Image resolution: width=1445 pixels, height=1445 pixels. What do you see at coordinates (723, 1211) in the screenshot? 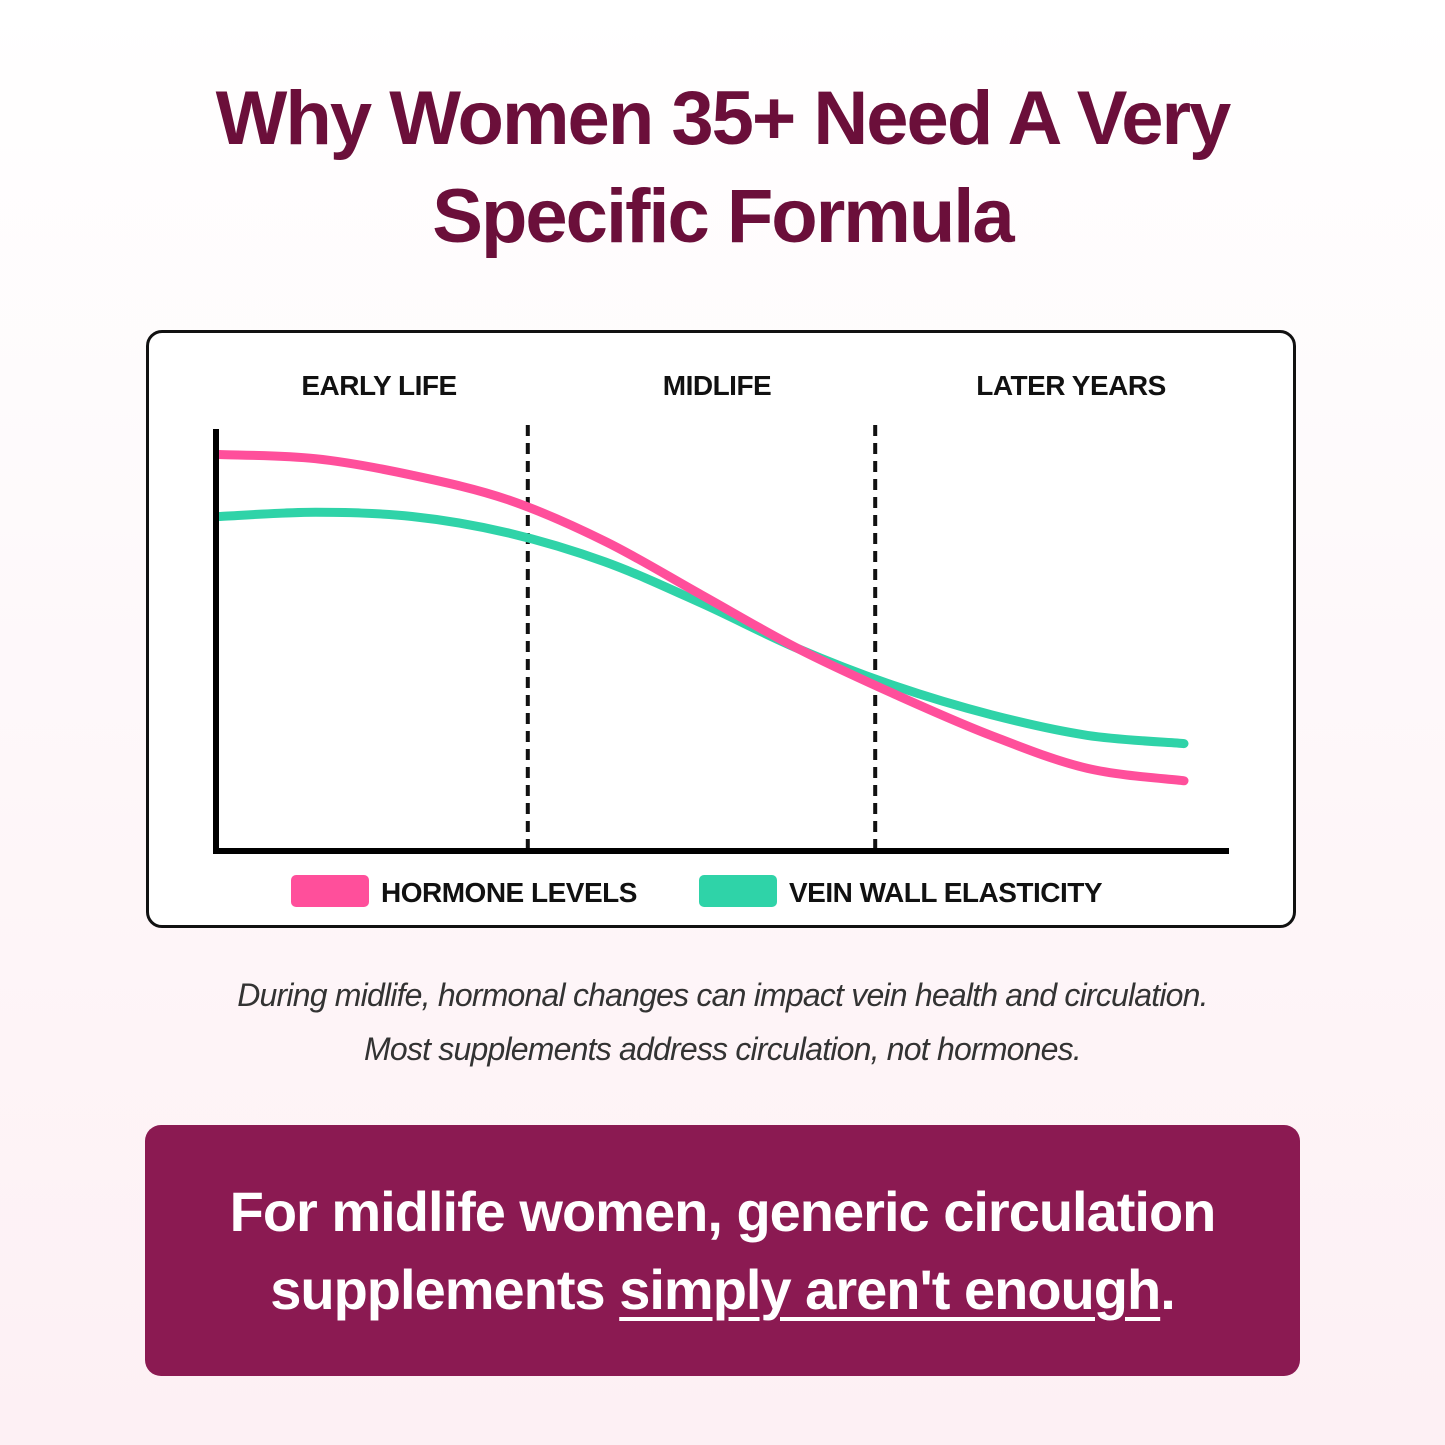
I see `banner-line-1: For midlife women, generic circulation` at bounding box center [723, 1211].